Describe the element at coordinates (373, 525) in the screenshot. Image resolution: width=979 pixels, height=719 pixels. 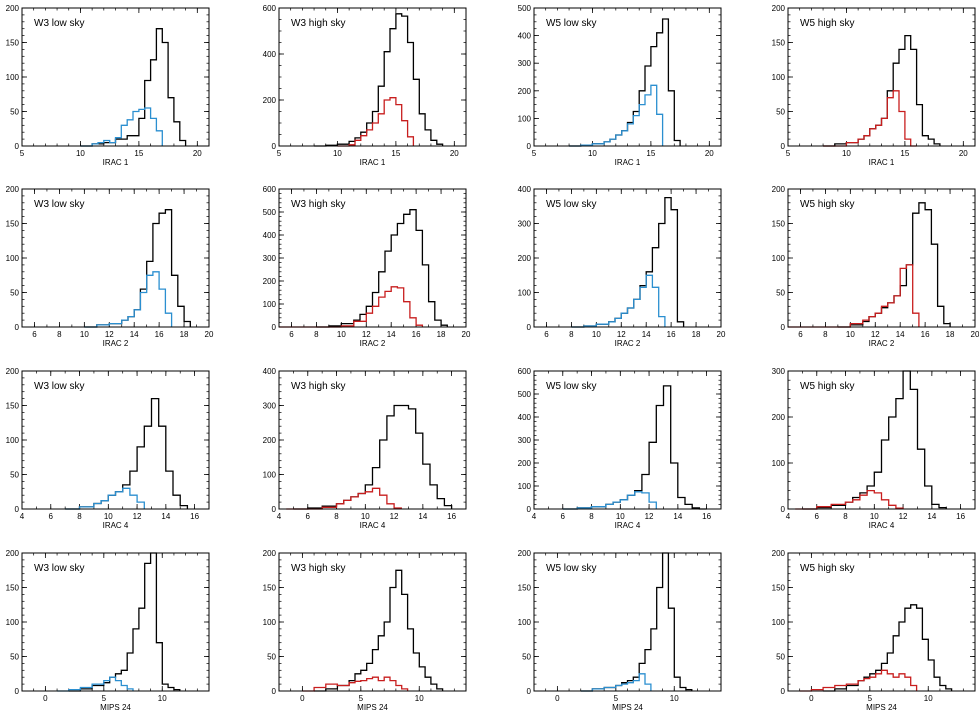
I see `x-axis-label: IRAC 4` at that location.